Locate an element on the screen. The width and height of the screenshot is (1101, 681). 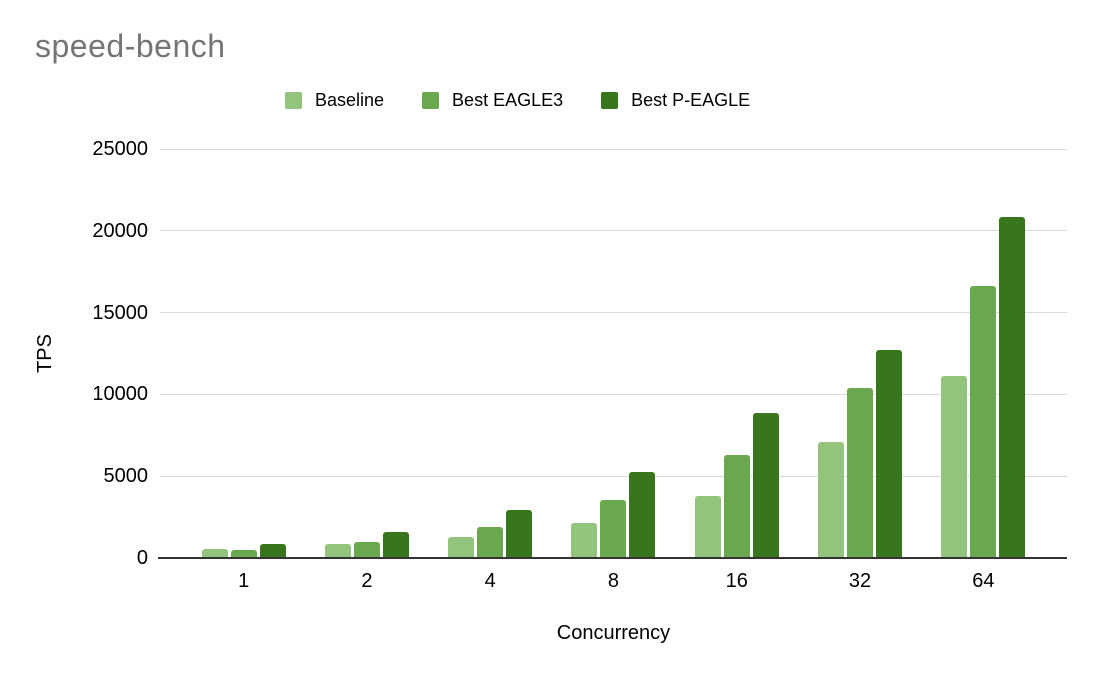
legend-swatch-best-eagle3 is located at coordinates (431, 100).